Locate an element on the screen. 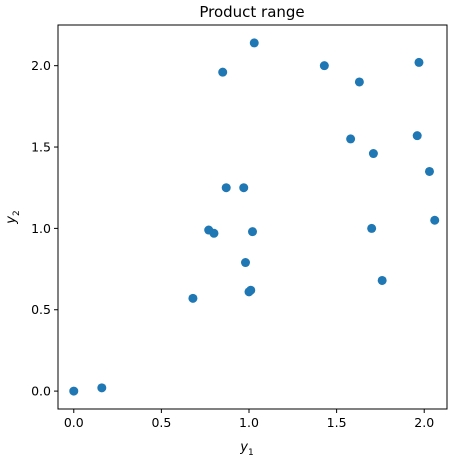  x-tick-label: 1.0 is located at coordinates (249, 422).